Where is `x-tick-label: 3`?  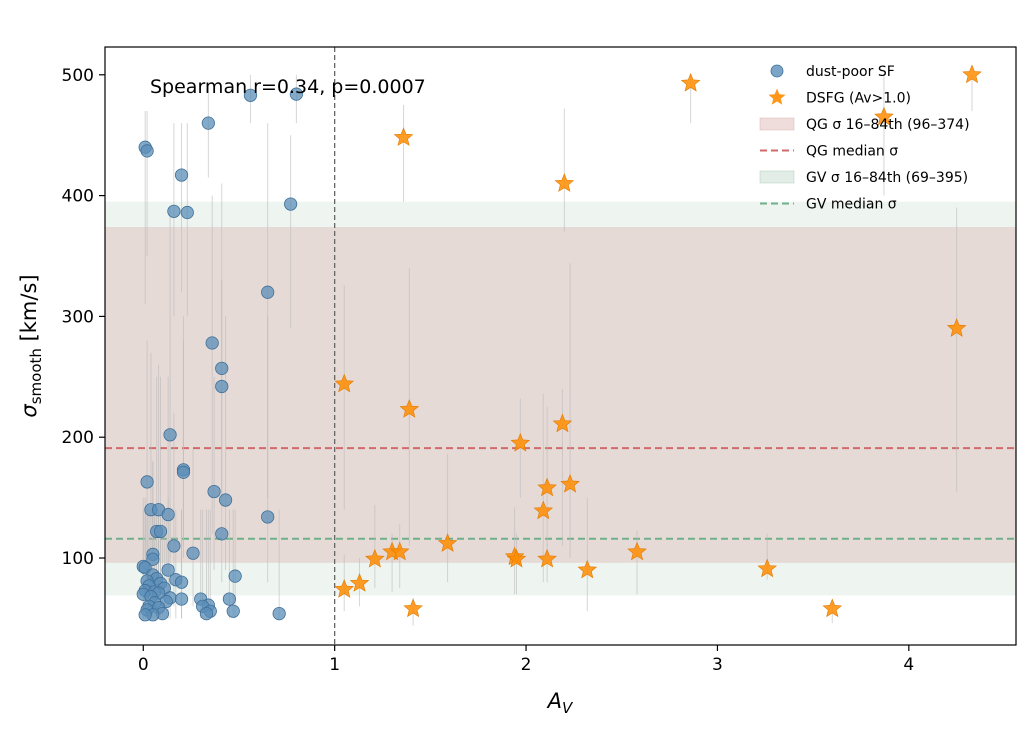 x-tick-label: 3 is located at coordinates (717, 665).